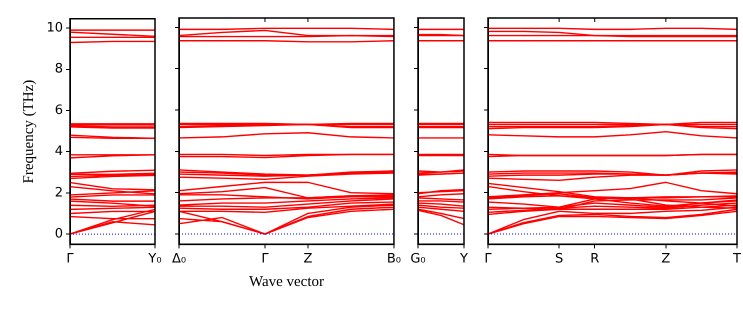 Image resolution: width=743 pixels, height=310 pixels. What do you see at coordinates (58, 69) in the screenshot?
I see `y-tick-label: 8` at bounding box center [58, 69].